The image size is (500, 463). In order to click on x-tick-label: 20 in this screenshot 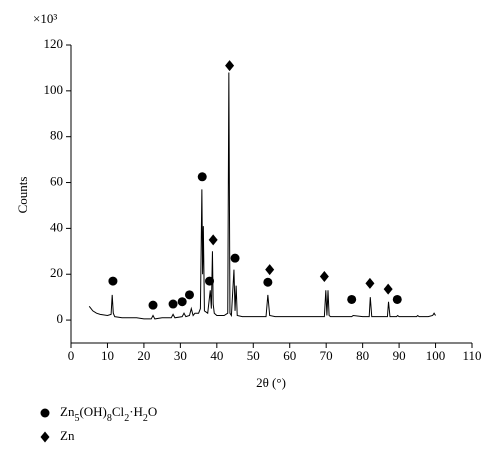, I will do `click(143, 355)`.